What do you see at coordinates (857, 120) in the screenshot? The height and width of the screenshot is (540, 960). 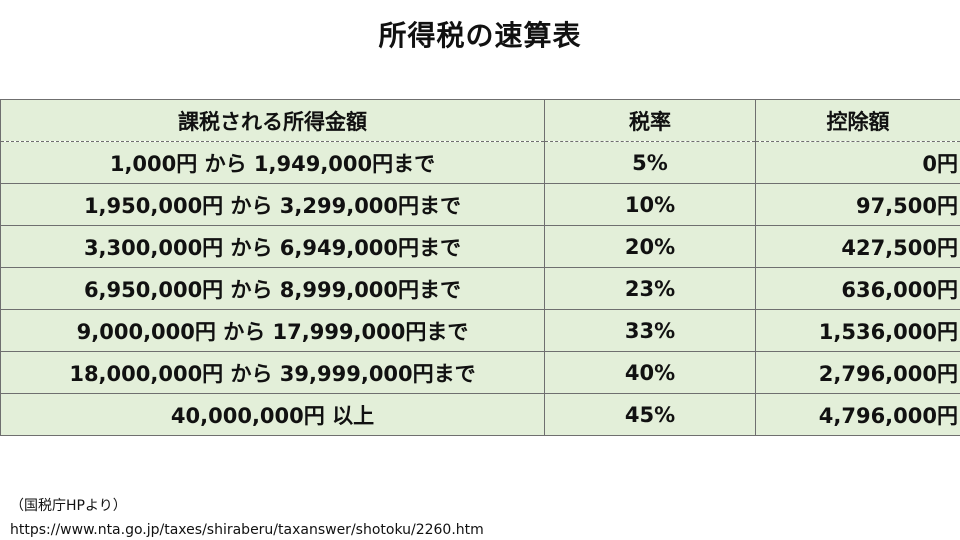 I see `header-deduction: 控除額` at bounding box center [857, 120].